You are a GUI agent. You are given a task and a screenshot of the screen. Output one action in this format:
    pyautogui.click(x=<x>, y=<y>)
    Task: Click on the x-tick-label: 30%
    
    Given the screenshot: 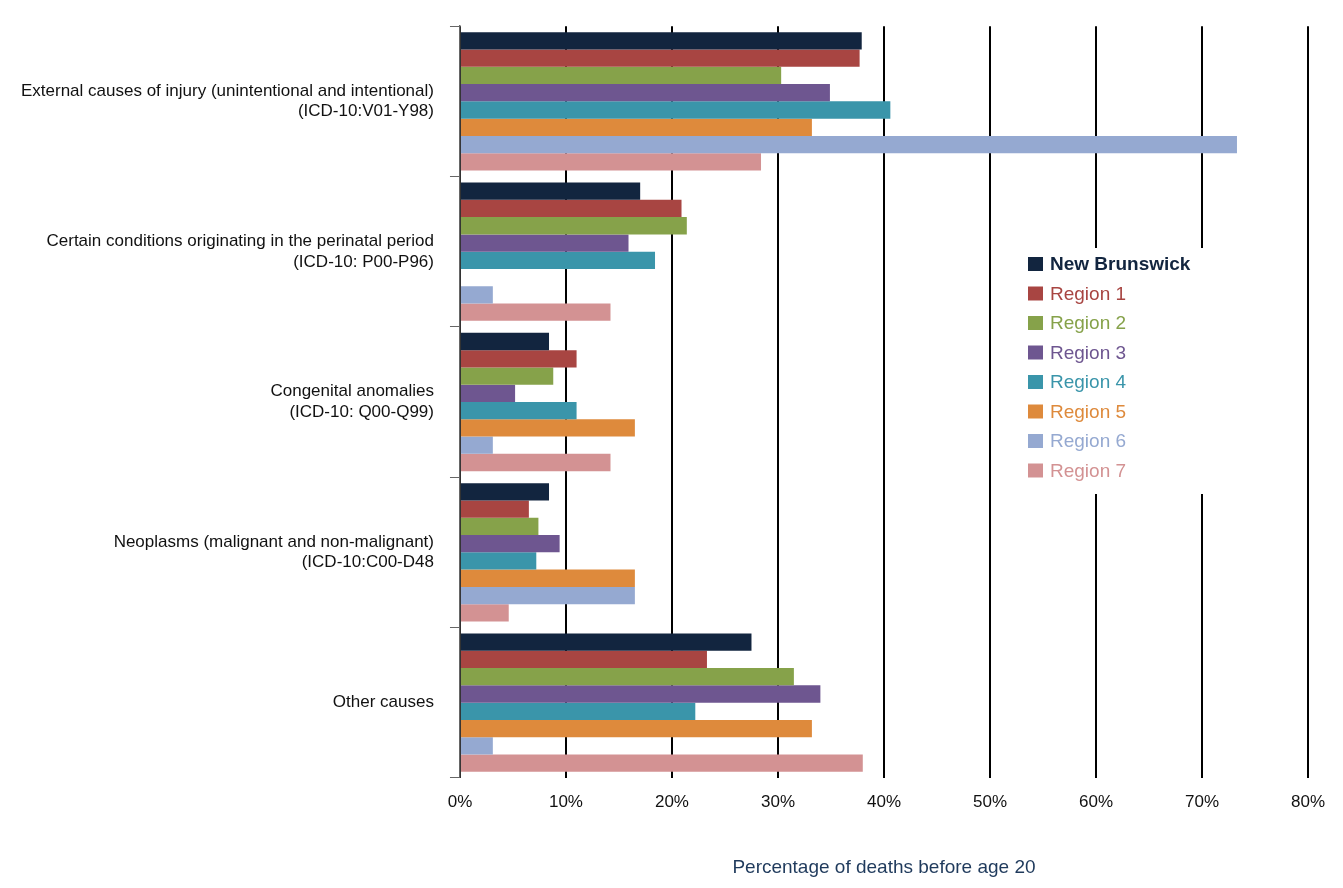 What is the action you would take?
    pyautogui.click(x=777, y=801)
    